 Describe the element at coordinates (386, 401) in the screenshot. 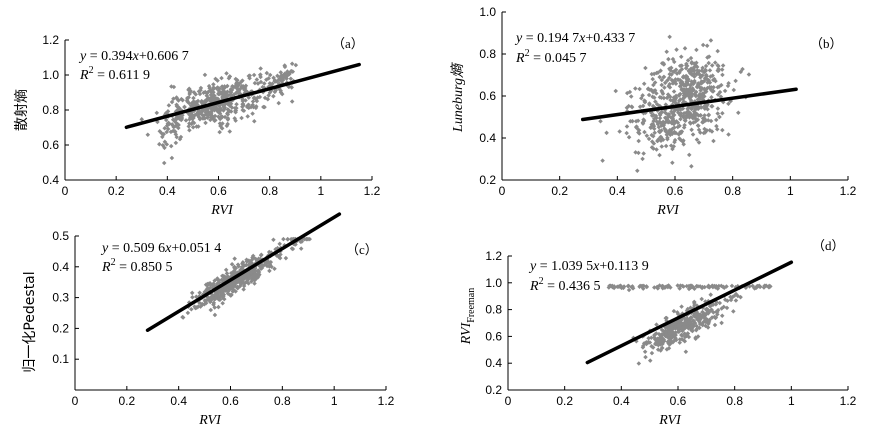

I see `panel-c-xtick-label: 1.2` at that location.